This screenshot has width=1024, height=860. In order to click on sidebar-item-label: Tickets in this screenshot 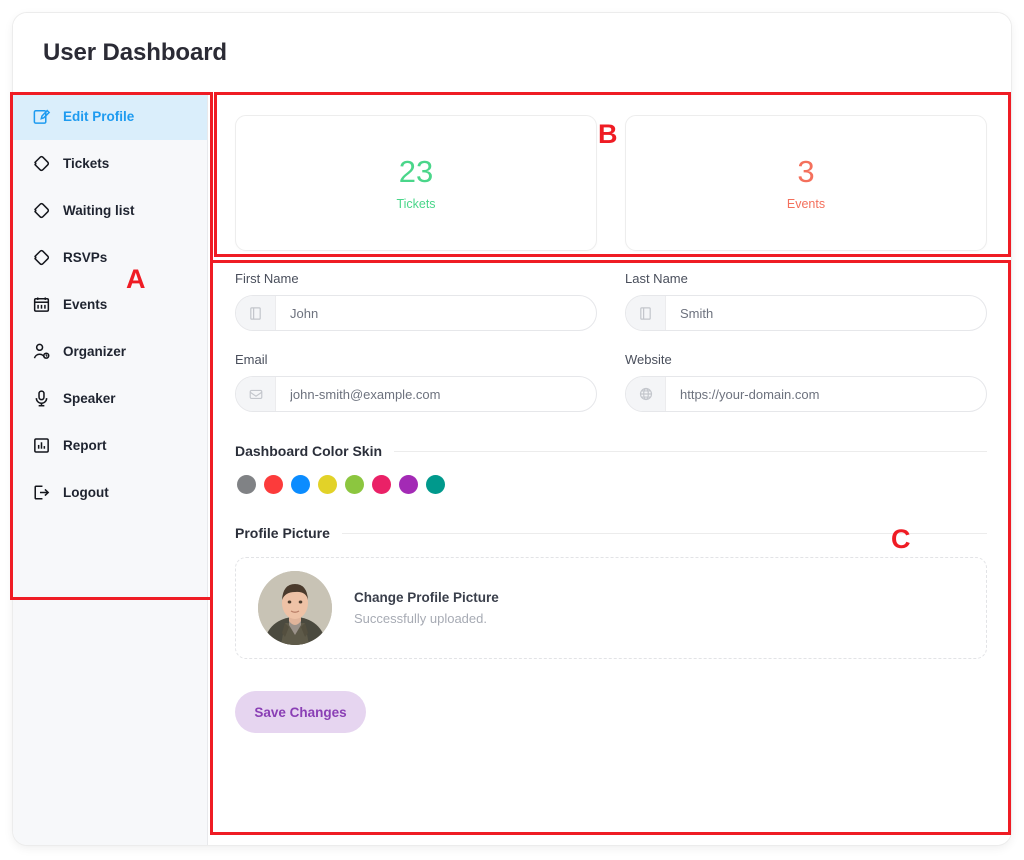, I will do `click(86, 163)`.